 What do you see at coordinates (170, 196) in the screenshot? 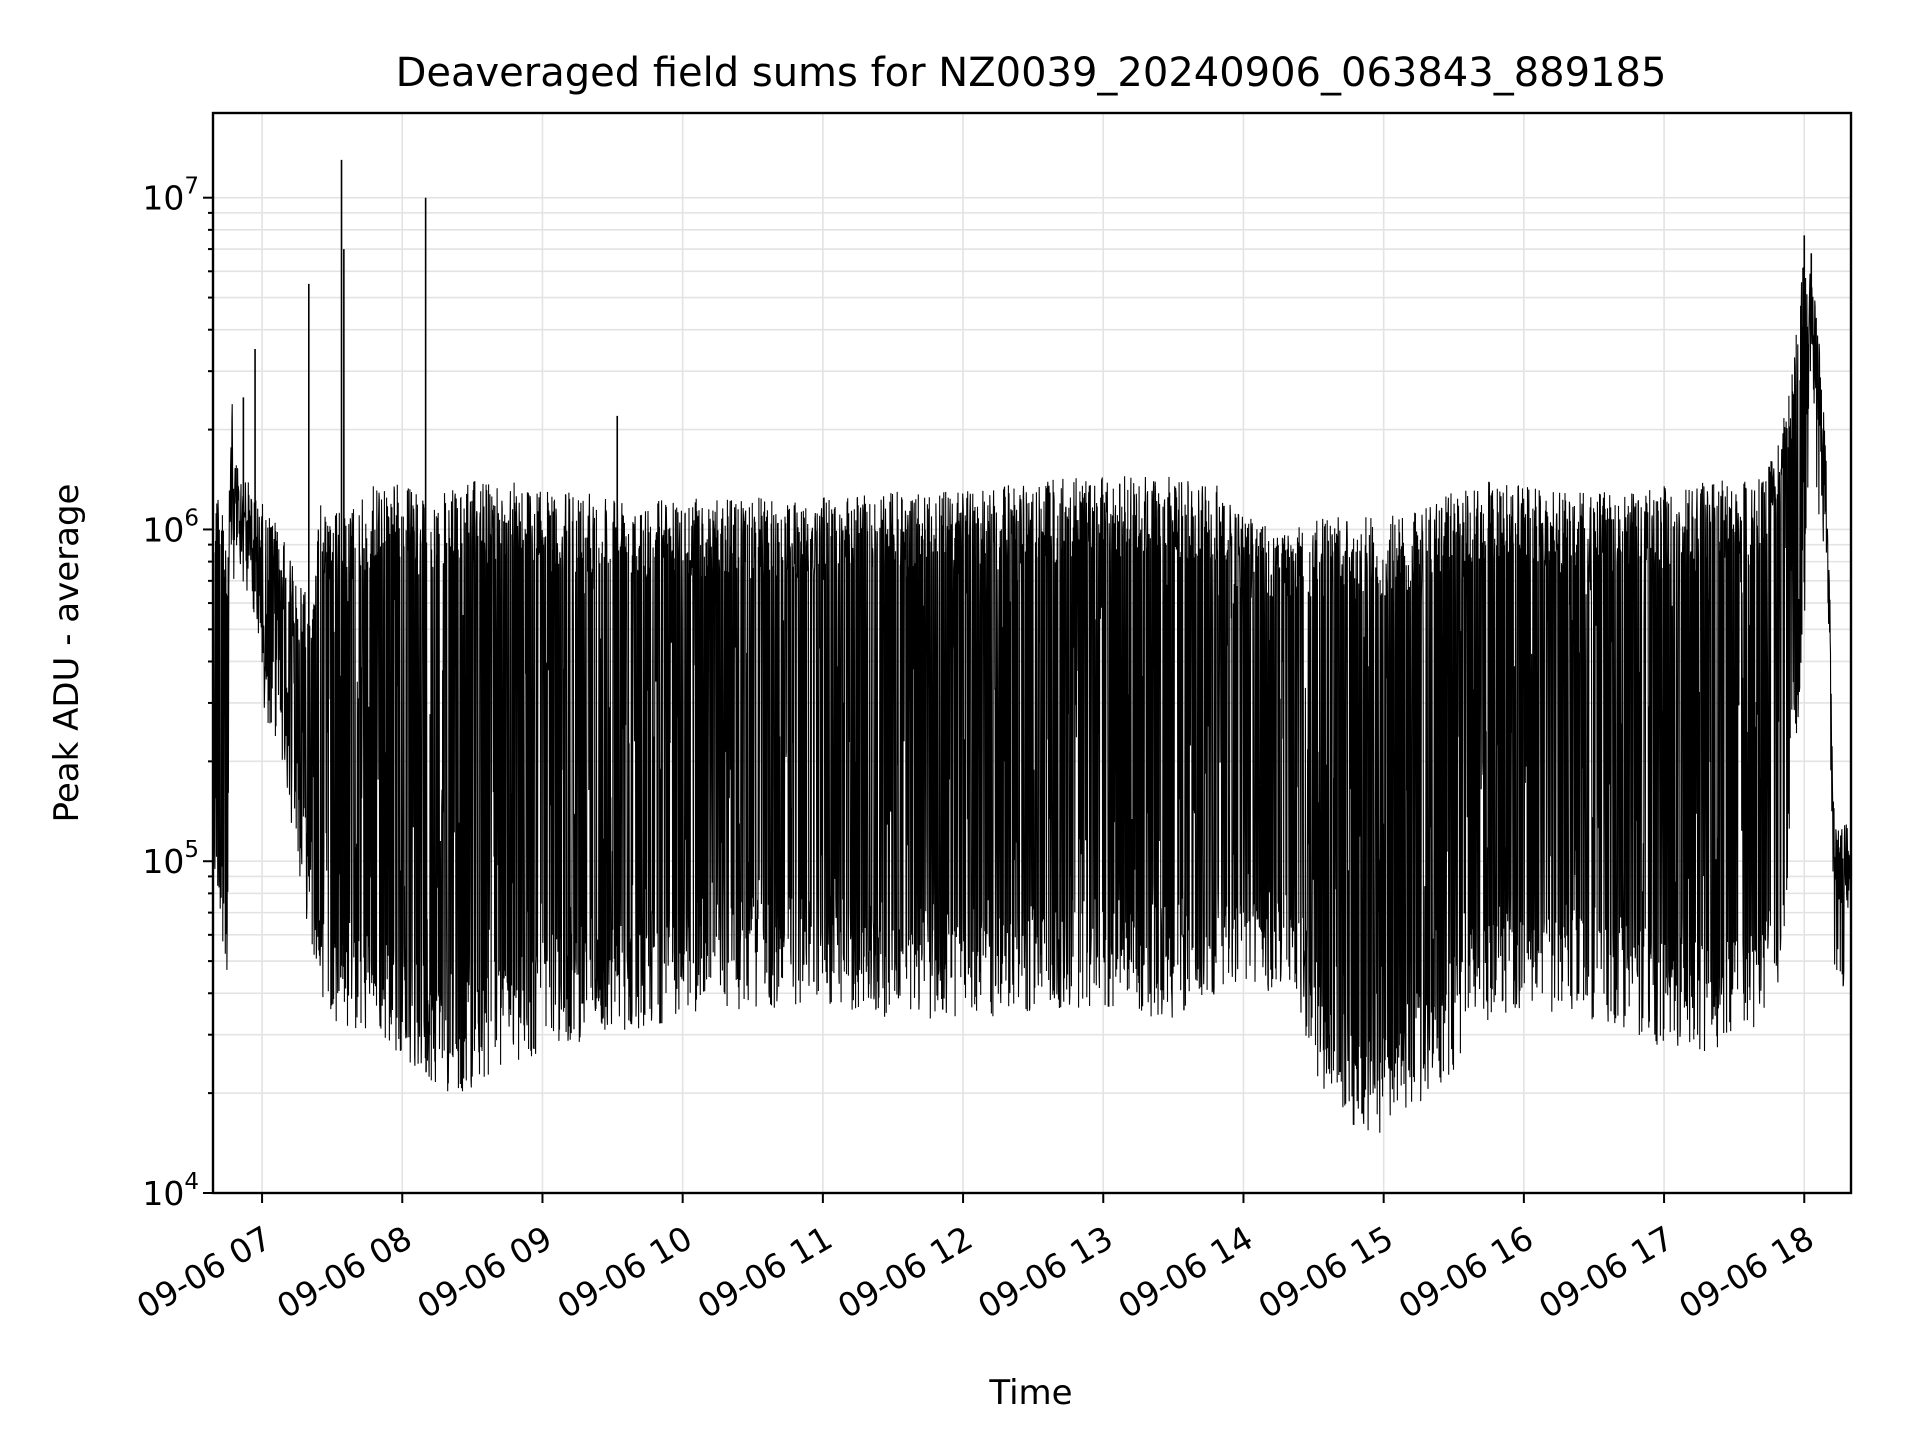
I see `y-tick-label: 10⁷` at bounding box center [170, 196].